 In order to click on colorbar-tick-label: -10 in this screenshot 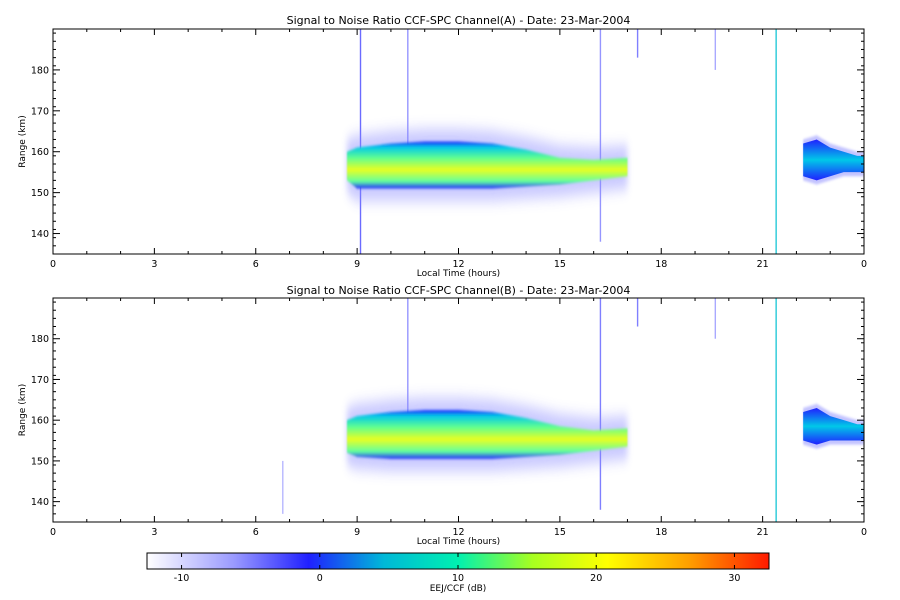, I will do `click(182, 578)`.